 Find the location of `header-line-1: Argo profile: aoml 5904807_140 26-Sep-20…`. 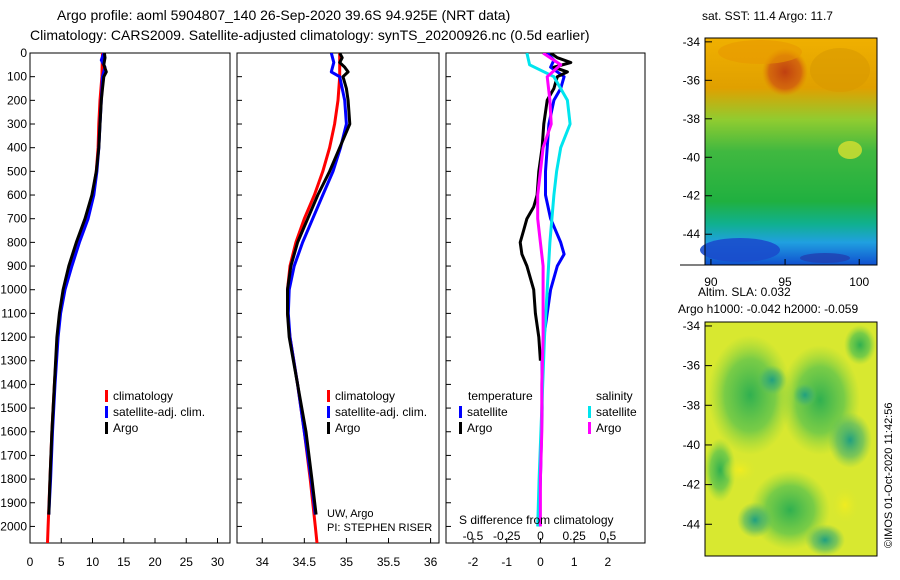

header-line-1: Argo profile: aoml 5904807_140 26-Sep-20… is located at coordinates (283, 15).